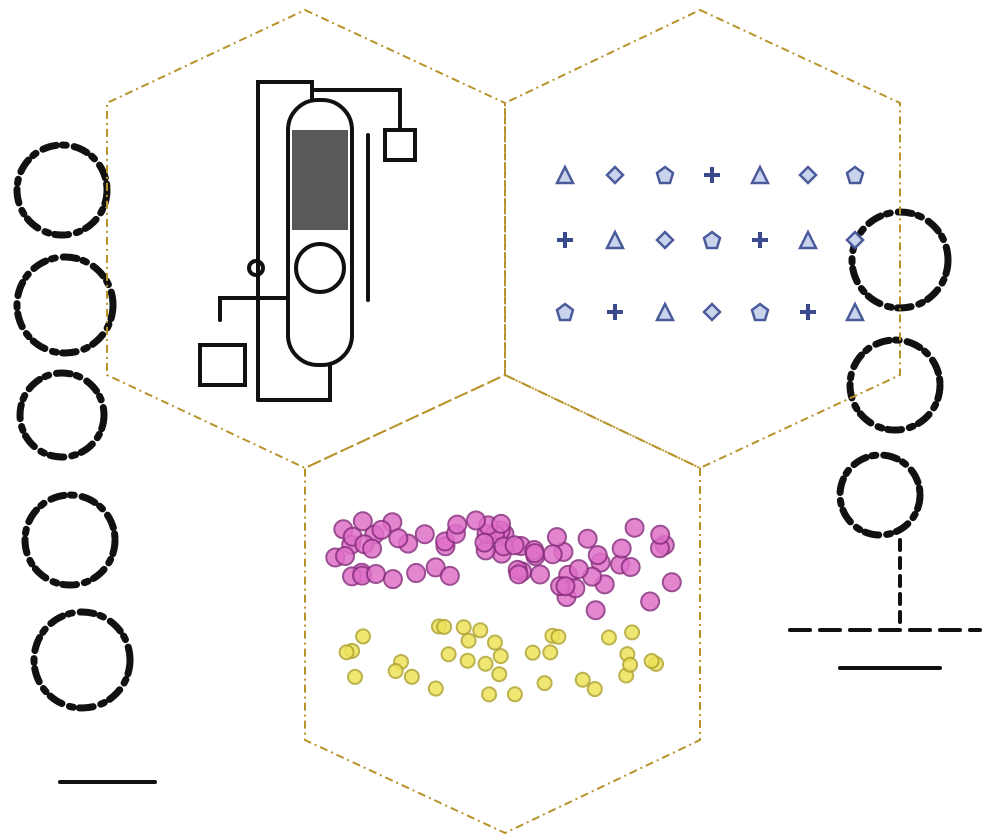 This screenshot has width=990, height=835. Describe the element at coordinates (85, 462) in the screenshot. I see `left-sketches` at that location.